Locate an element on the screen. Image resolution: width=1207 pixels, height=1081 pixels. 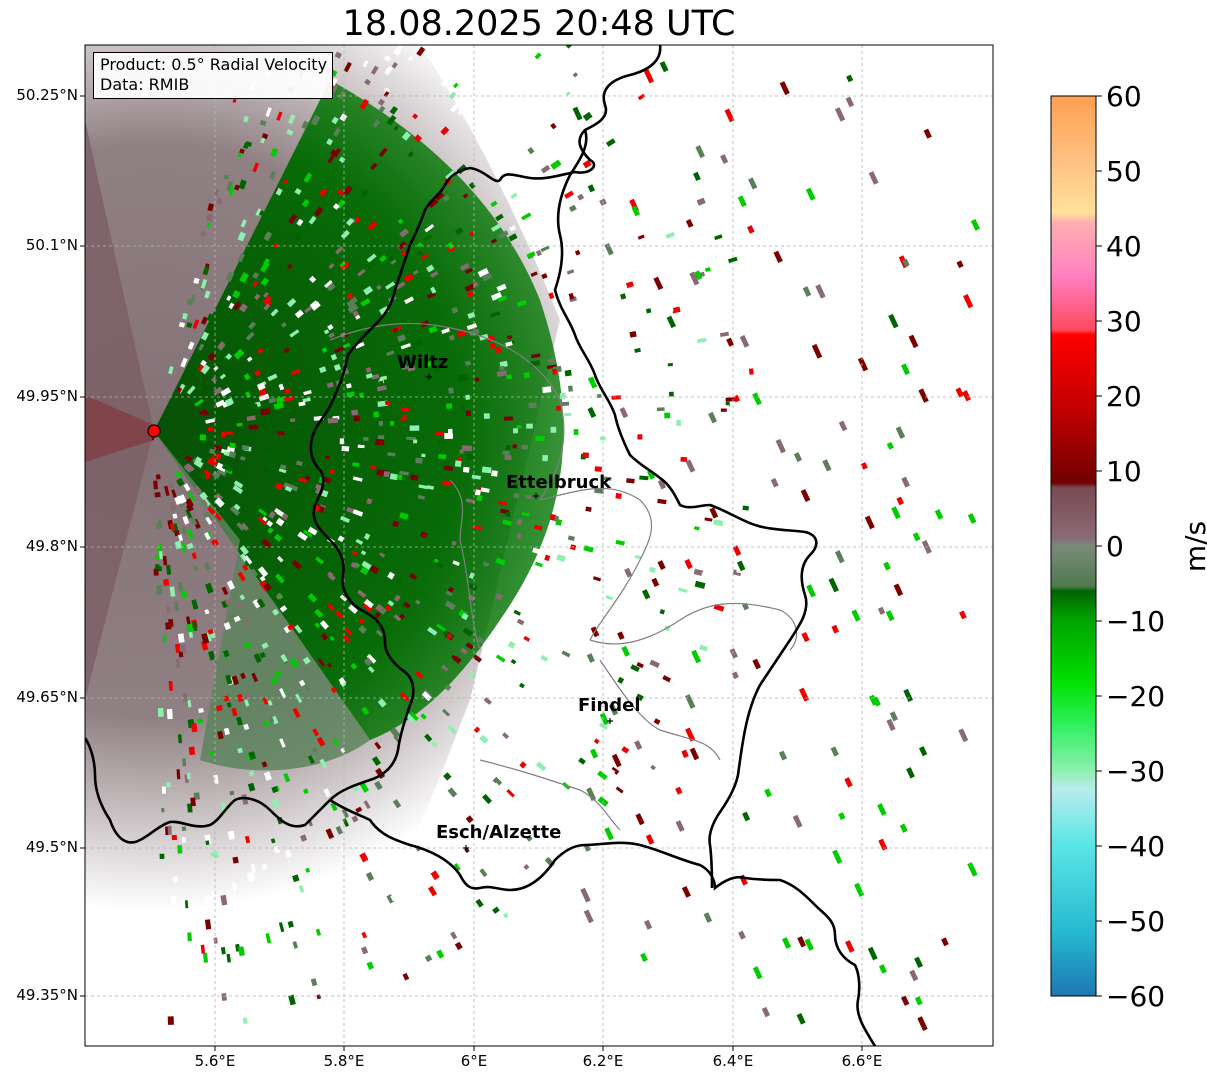
colorbar-tick-label: −30 is located at coordinates (1136, 771).